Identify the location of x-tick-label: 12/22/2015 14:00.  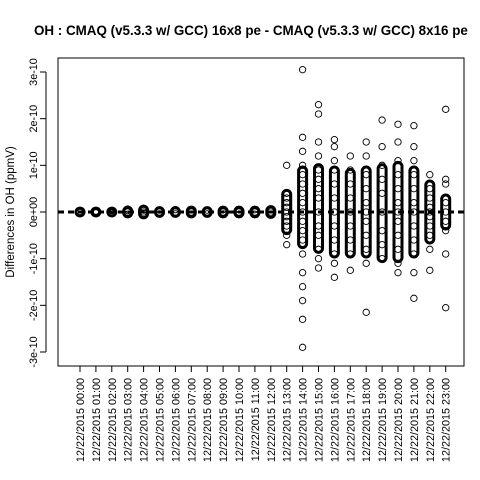
(304, 420).